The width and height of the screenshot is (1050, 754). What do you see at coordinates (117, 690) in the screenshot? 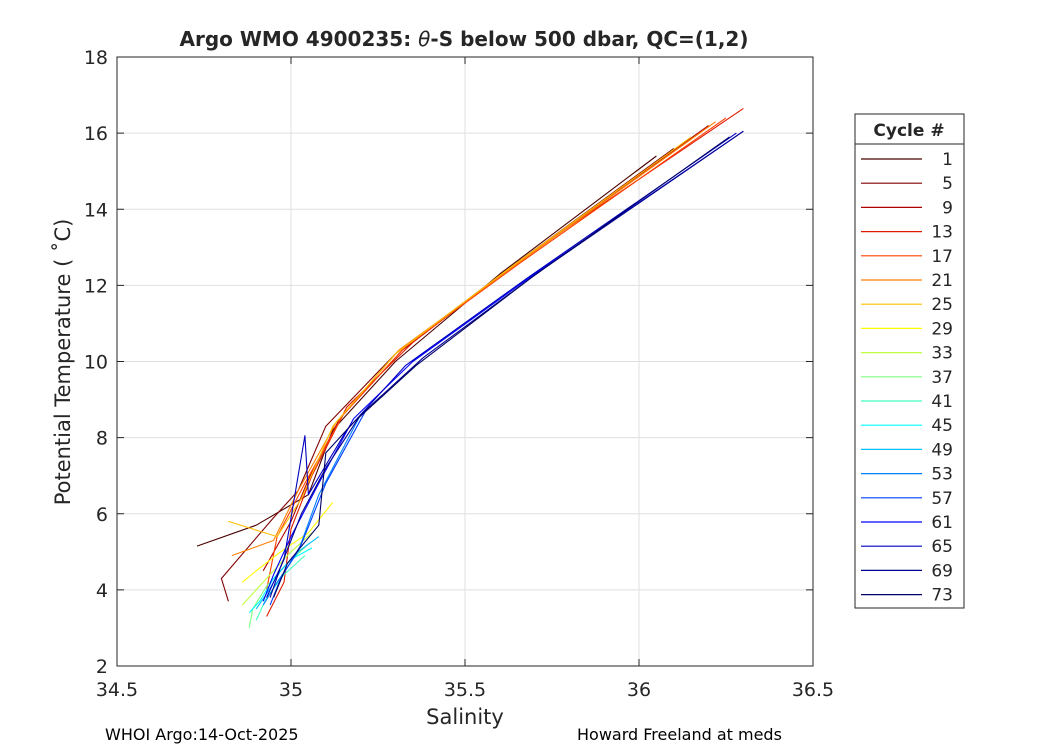
I see `x-tick-label: 34.5` at bounding box center [117, 690].